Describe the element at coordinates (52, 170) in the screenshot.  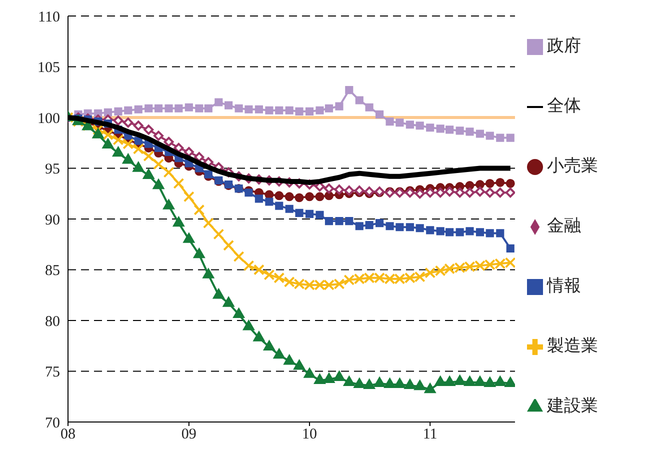
I see `y-tick-label: 95` at that location.